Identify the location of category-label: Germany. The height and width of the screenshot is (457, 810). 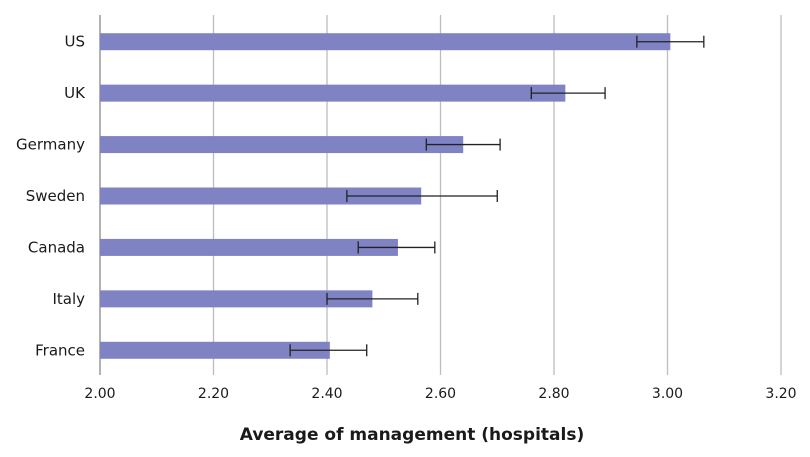
(50, 145).